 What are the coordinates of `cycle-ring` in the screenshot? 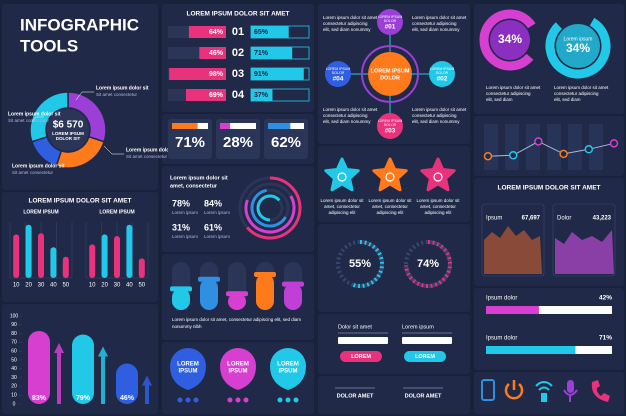 It's located at (578, 46).